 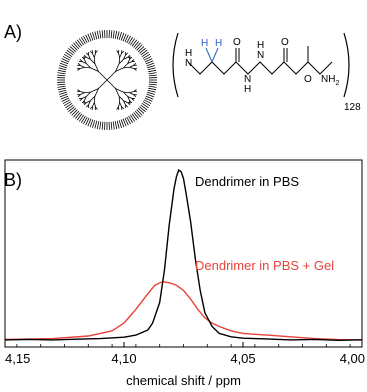 I want to click on chemical-structure: H H N H O N H O N H O NH2 128, so click(x=266, y=72).